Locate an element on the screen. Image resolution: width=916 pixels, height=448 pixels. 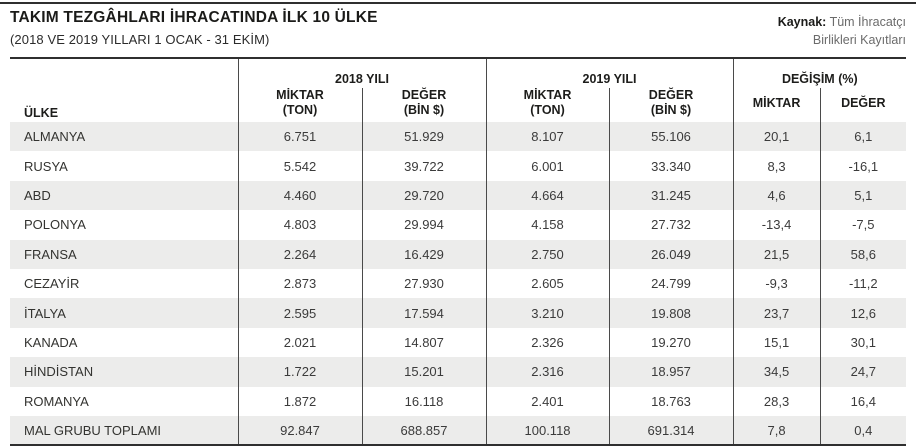
table-row: KANADA 2.021 14.807 2.326 19.270 15,1 30,1 is located at coordinates (458, 342).